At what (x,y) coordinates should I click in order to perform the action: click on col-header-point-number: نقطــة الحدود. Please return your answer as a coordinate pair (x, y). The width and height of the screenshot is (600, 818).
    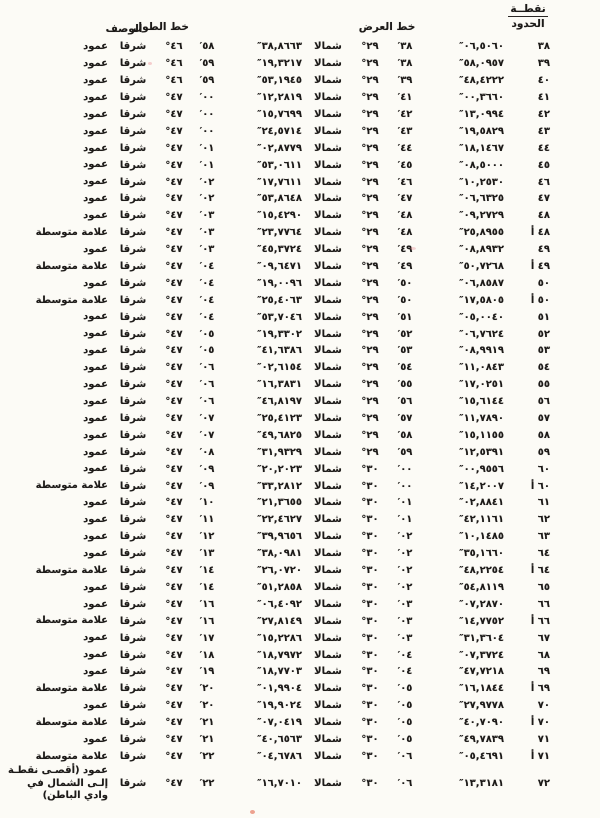
    Looking at the image, I should click on (528, 16).